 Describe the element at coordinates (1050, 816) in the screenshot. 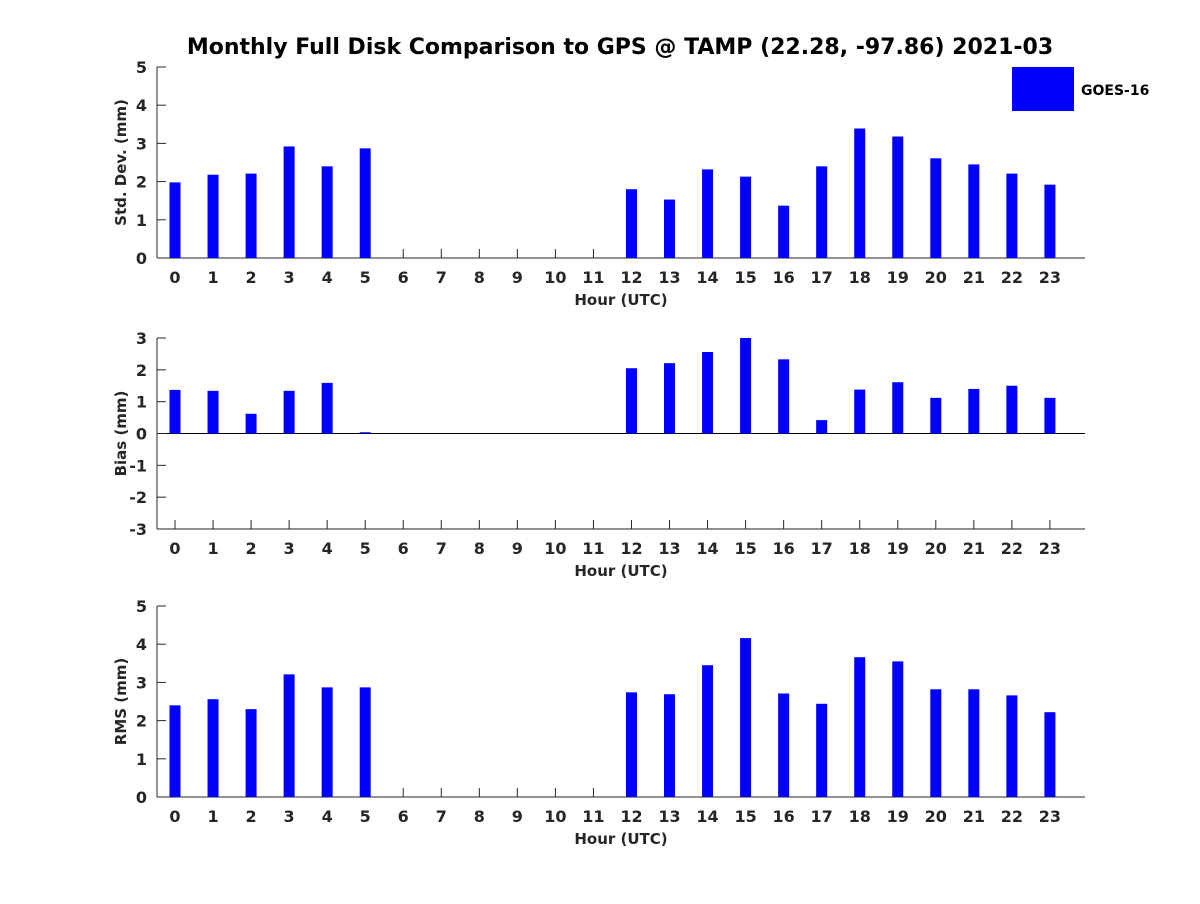

I see `rms-x-tick-label: 23` at that location.